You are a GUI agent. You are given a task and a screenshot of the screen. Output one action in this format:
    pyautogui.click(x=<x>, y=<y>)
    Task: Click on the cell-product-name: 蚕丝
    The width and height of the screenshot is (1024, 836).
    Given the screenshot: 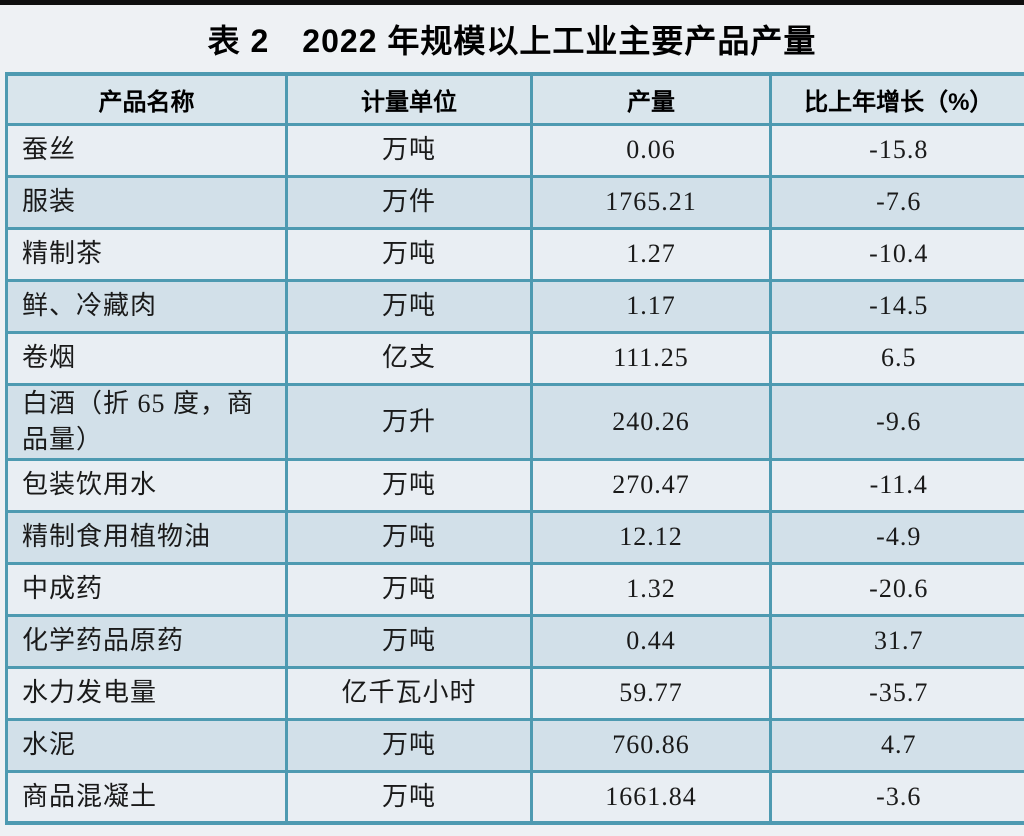 What is the action you would take?
    pyautogui.click(x=146, y=150)
    